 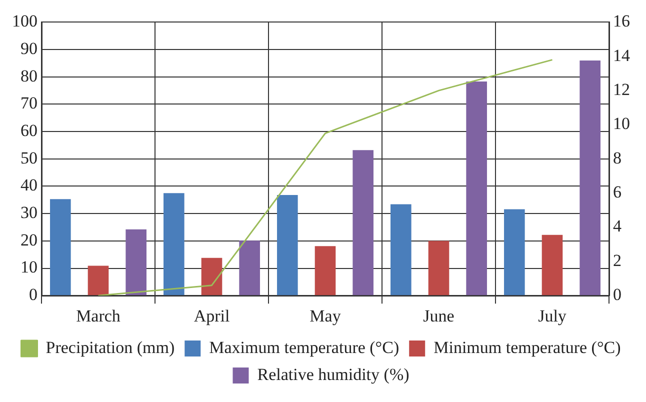 What do you see at coordinates (438, 316) in the screenshot?
I see `x-tick-label: June` at bounding box center [438, 316].